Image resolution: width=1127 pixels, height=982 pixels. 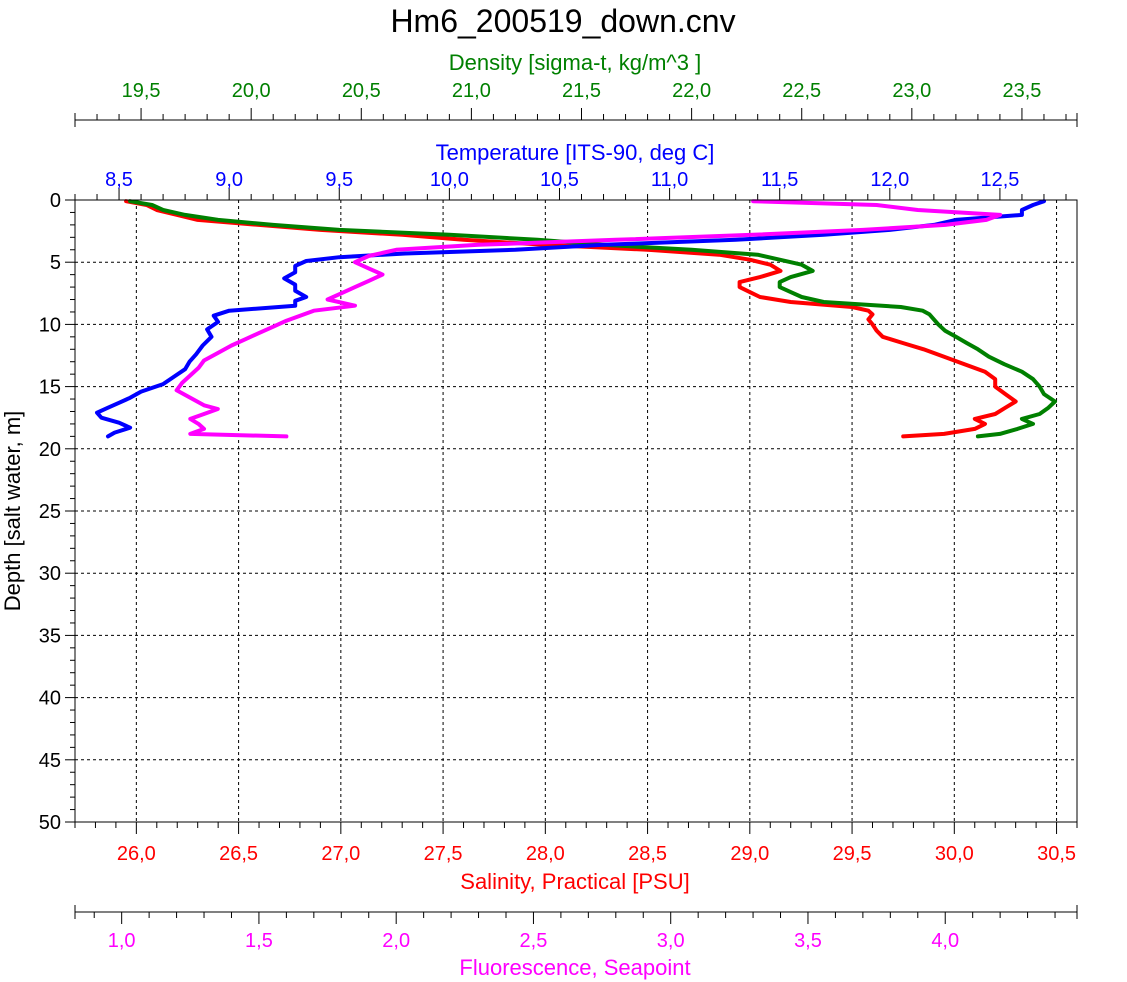 I want to click on depth-tick-label: 15, so click(x=50, y=388).